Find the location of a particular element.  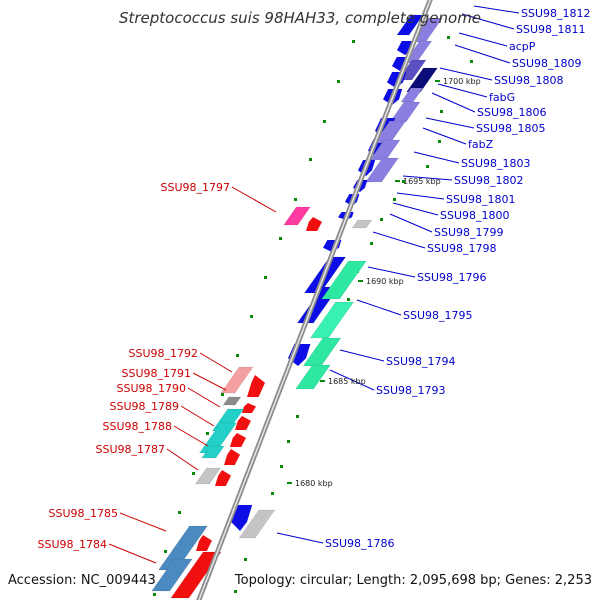

scale-label: 1700 kbp is located at coordinates (462, 81).